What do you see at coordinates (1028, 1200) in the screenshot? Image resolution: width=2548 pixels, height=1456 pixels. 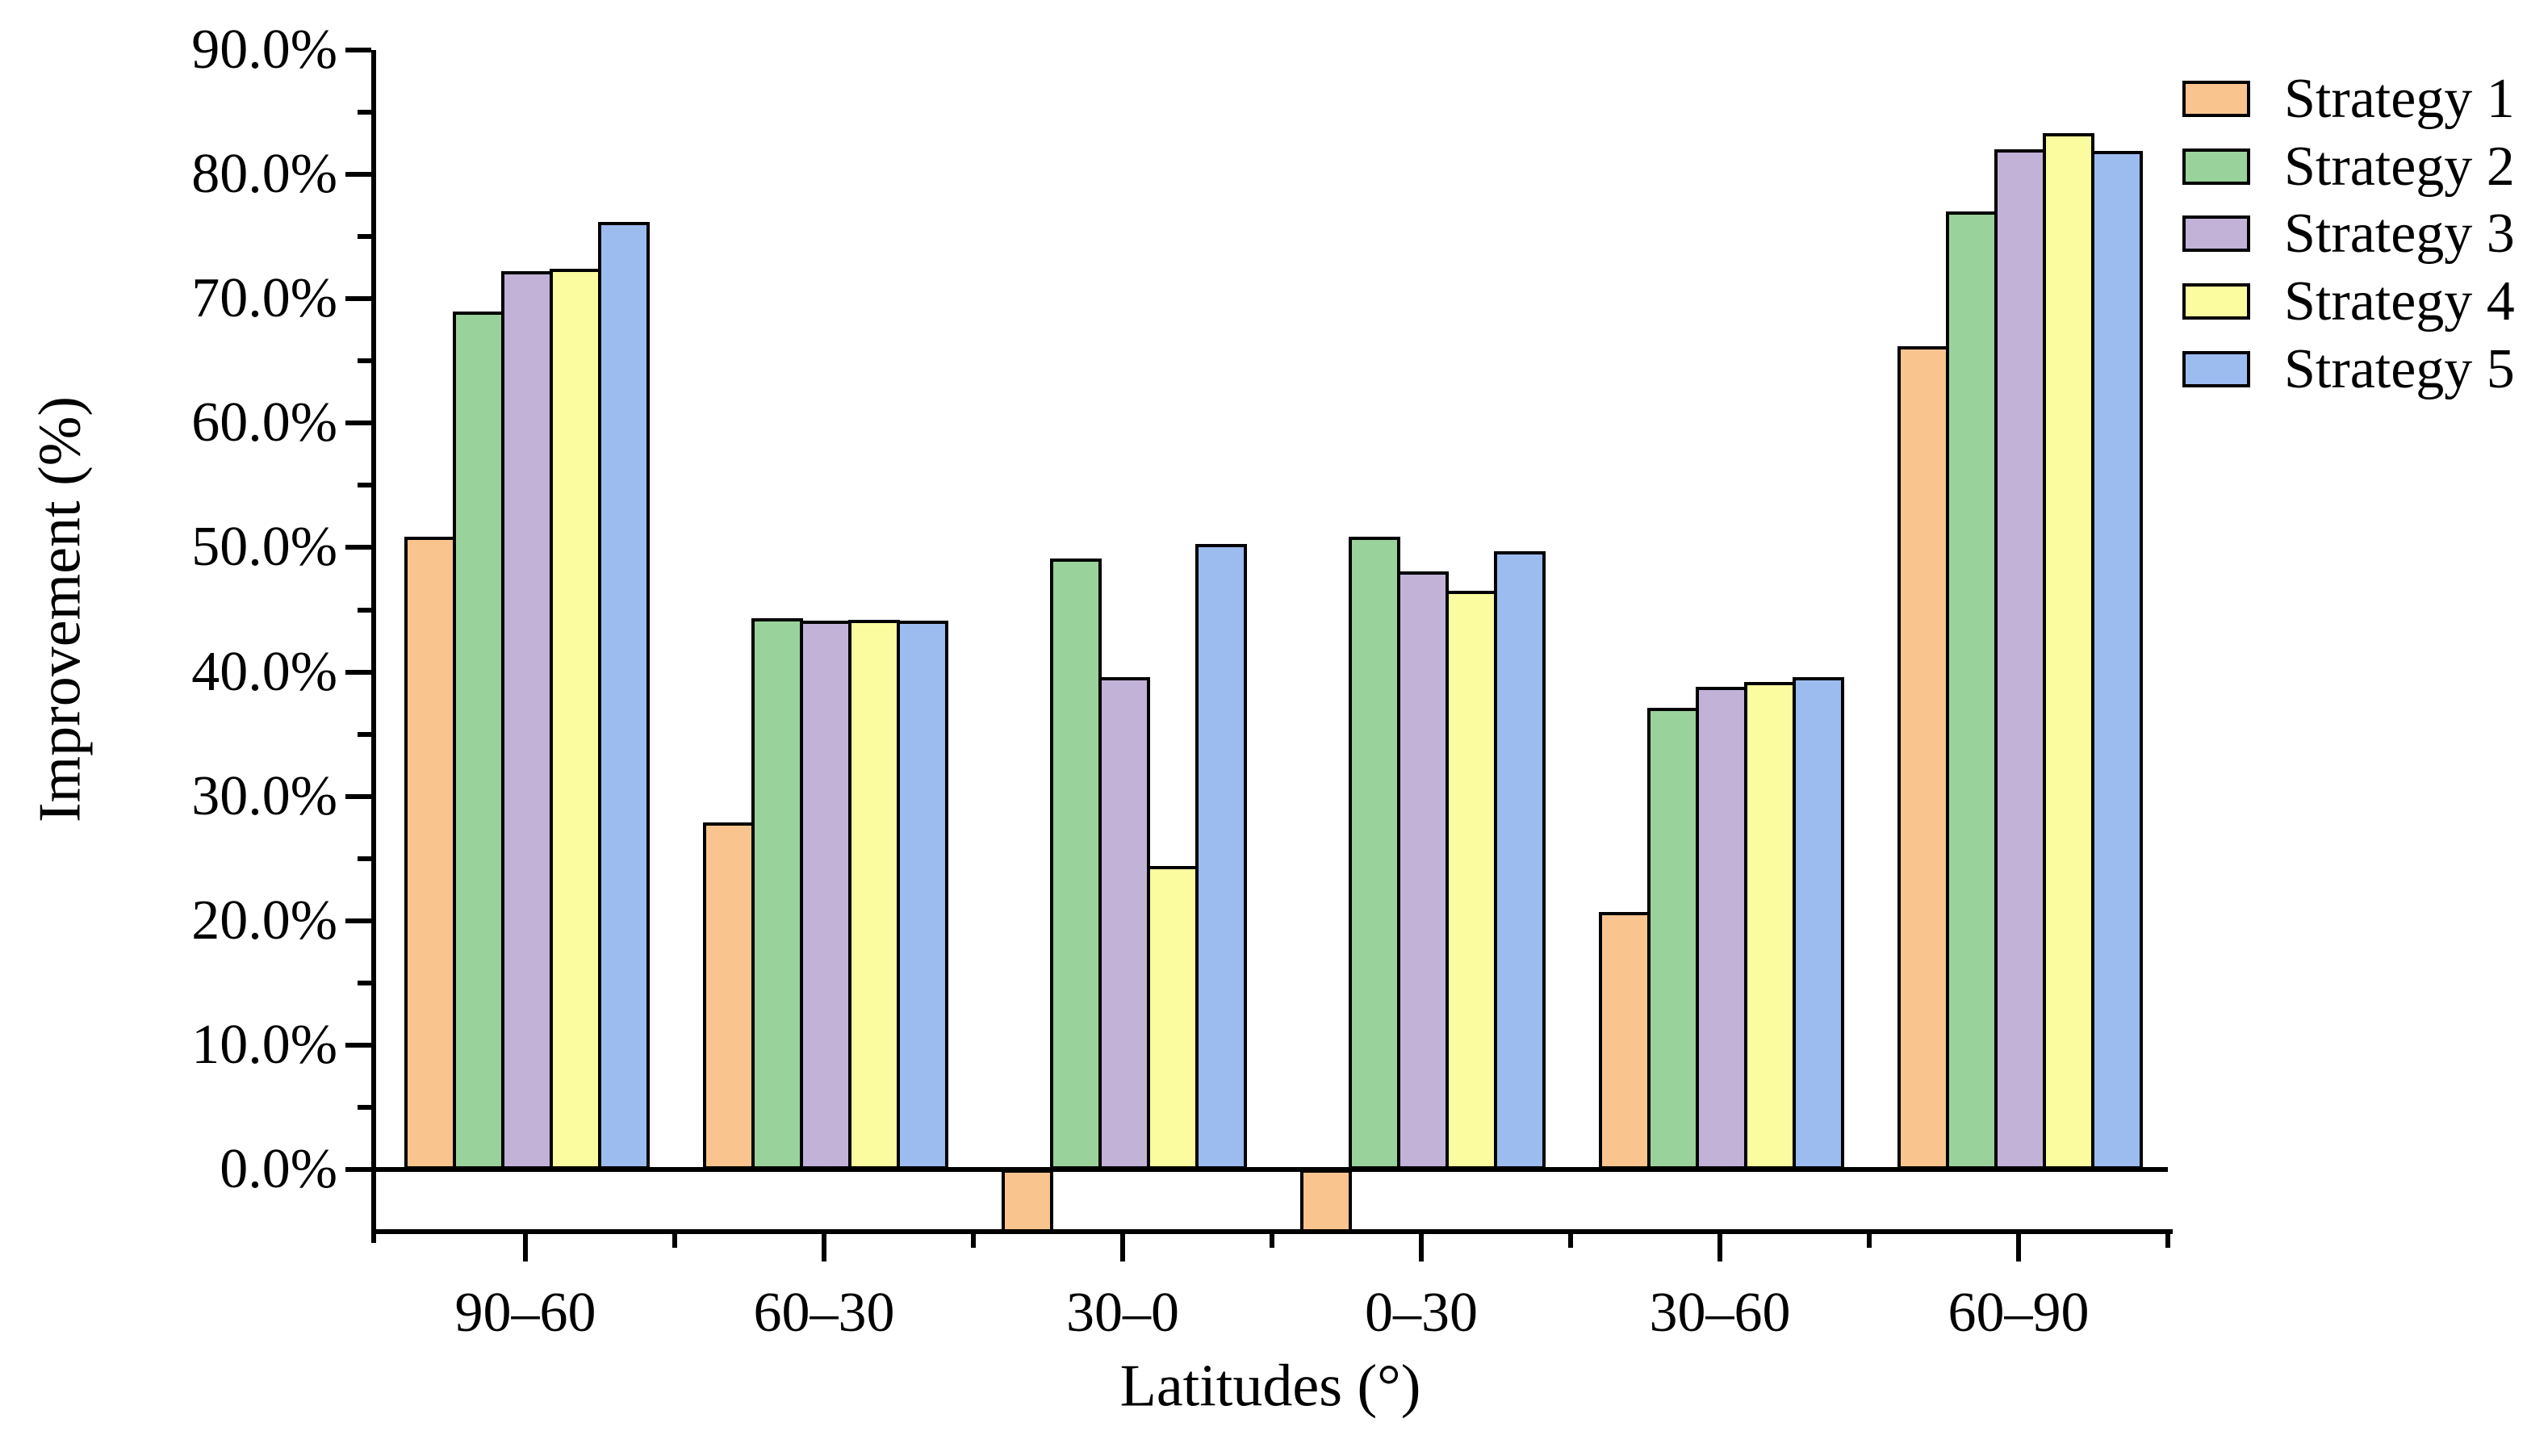 I see `bar-strategy1-30–0` at bounding box center [1028, 1200].